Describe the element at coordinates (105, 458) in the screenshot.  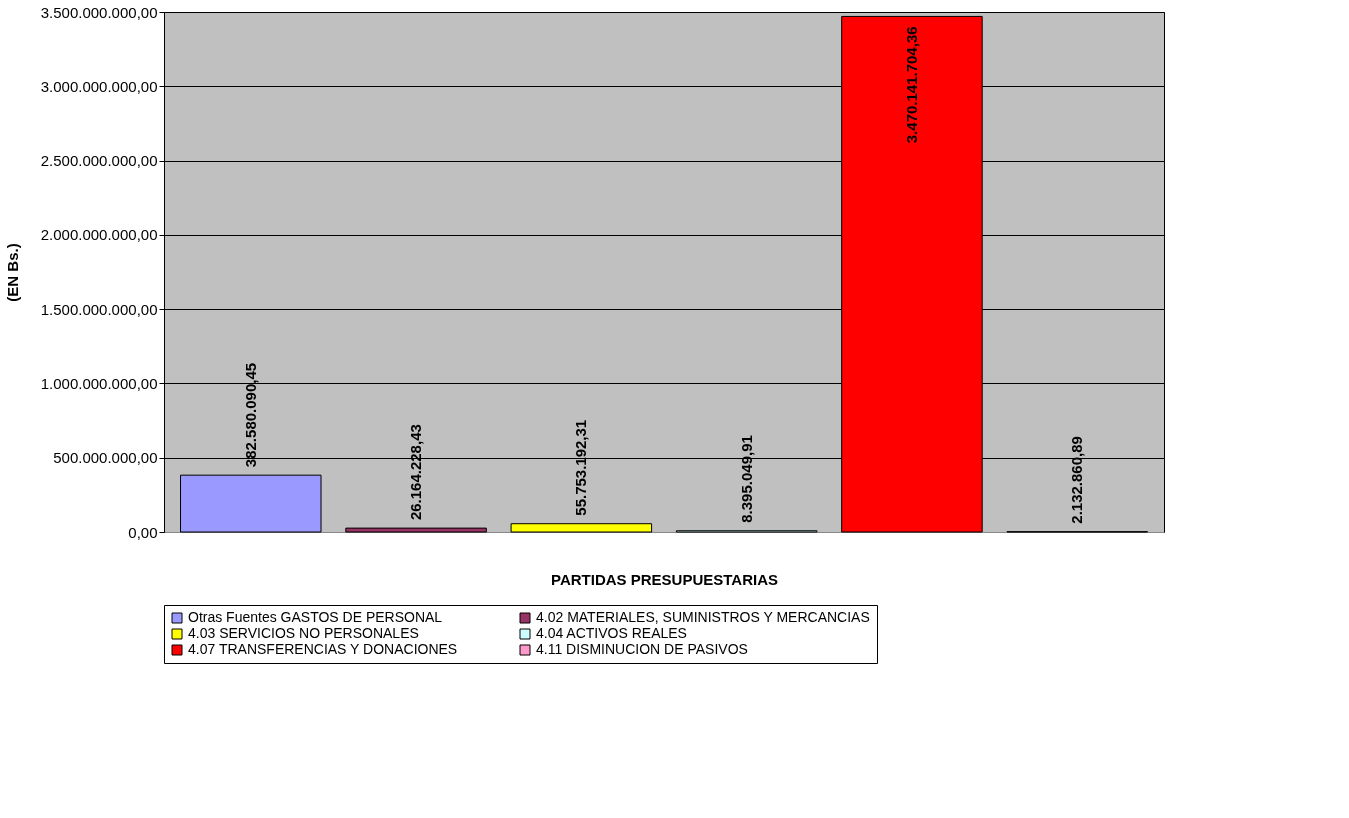
I see `y-tick-label: 500.000.000,00` at that location.